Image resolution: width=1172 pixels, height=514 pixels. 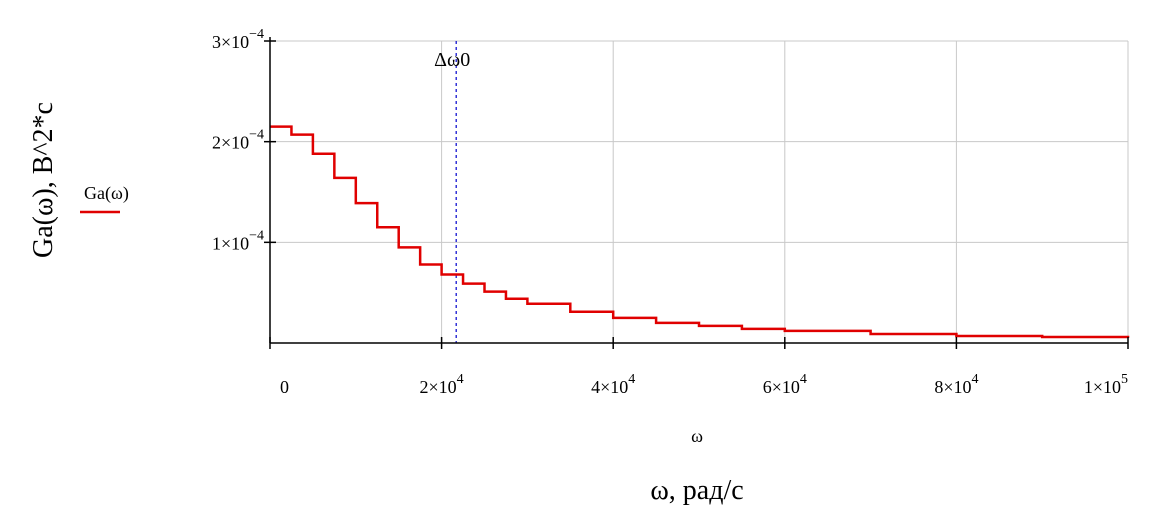 What do you see at coordinates (43, 180) in the screenshot?
I see `y-axis-title: Ga(ω), В^2*с` at bounding box center [43, 180].